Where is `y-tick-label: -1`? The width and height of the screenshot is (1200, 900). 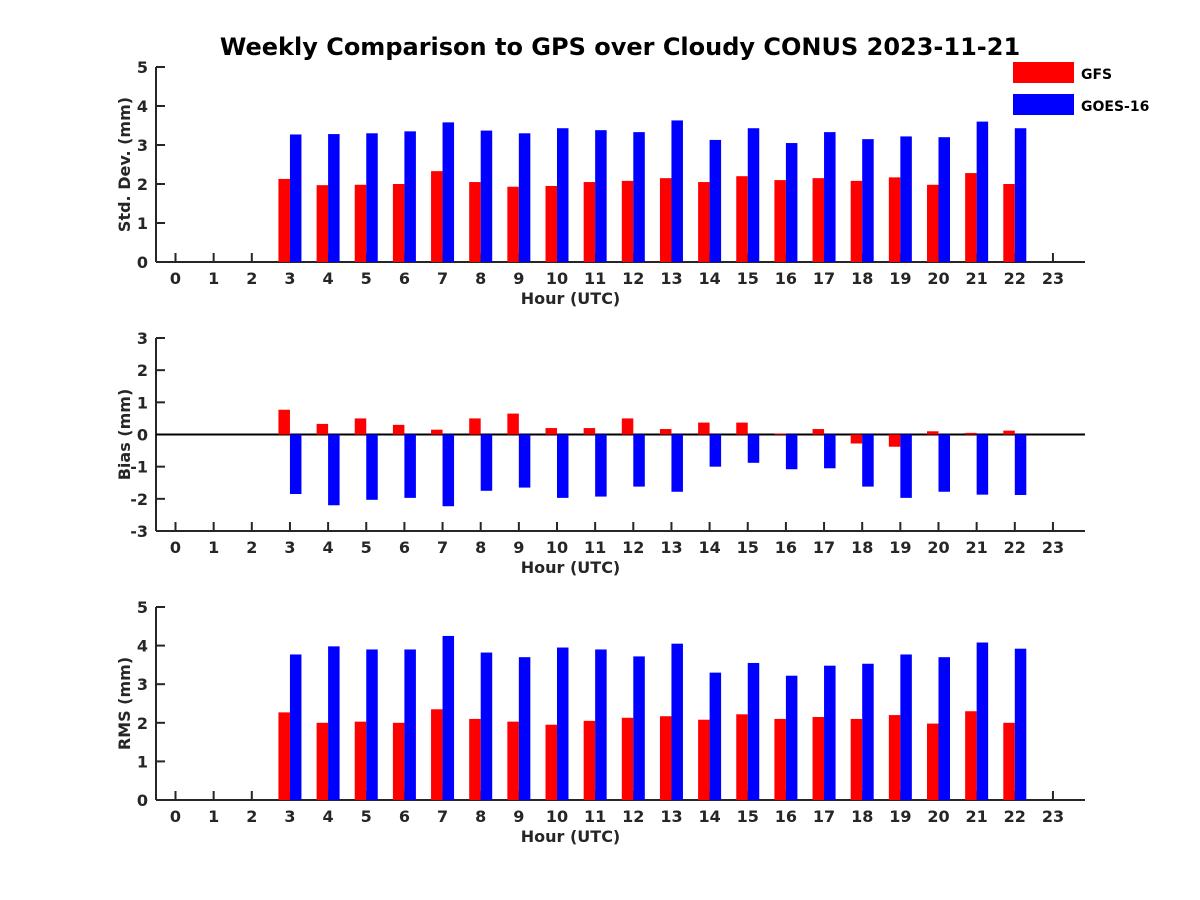
y-tick-label: -1 is located at coordinates (139, 467).